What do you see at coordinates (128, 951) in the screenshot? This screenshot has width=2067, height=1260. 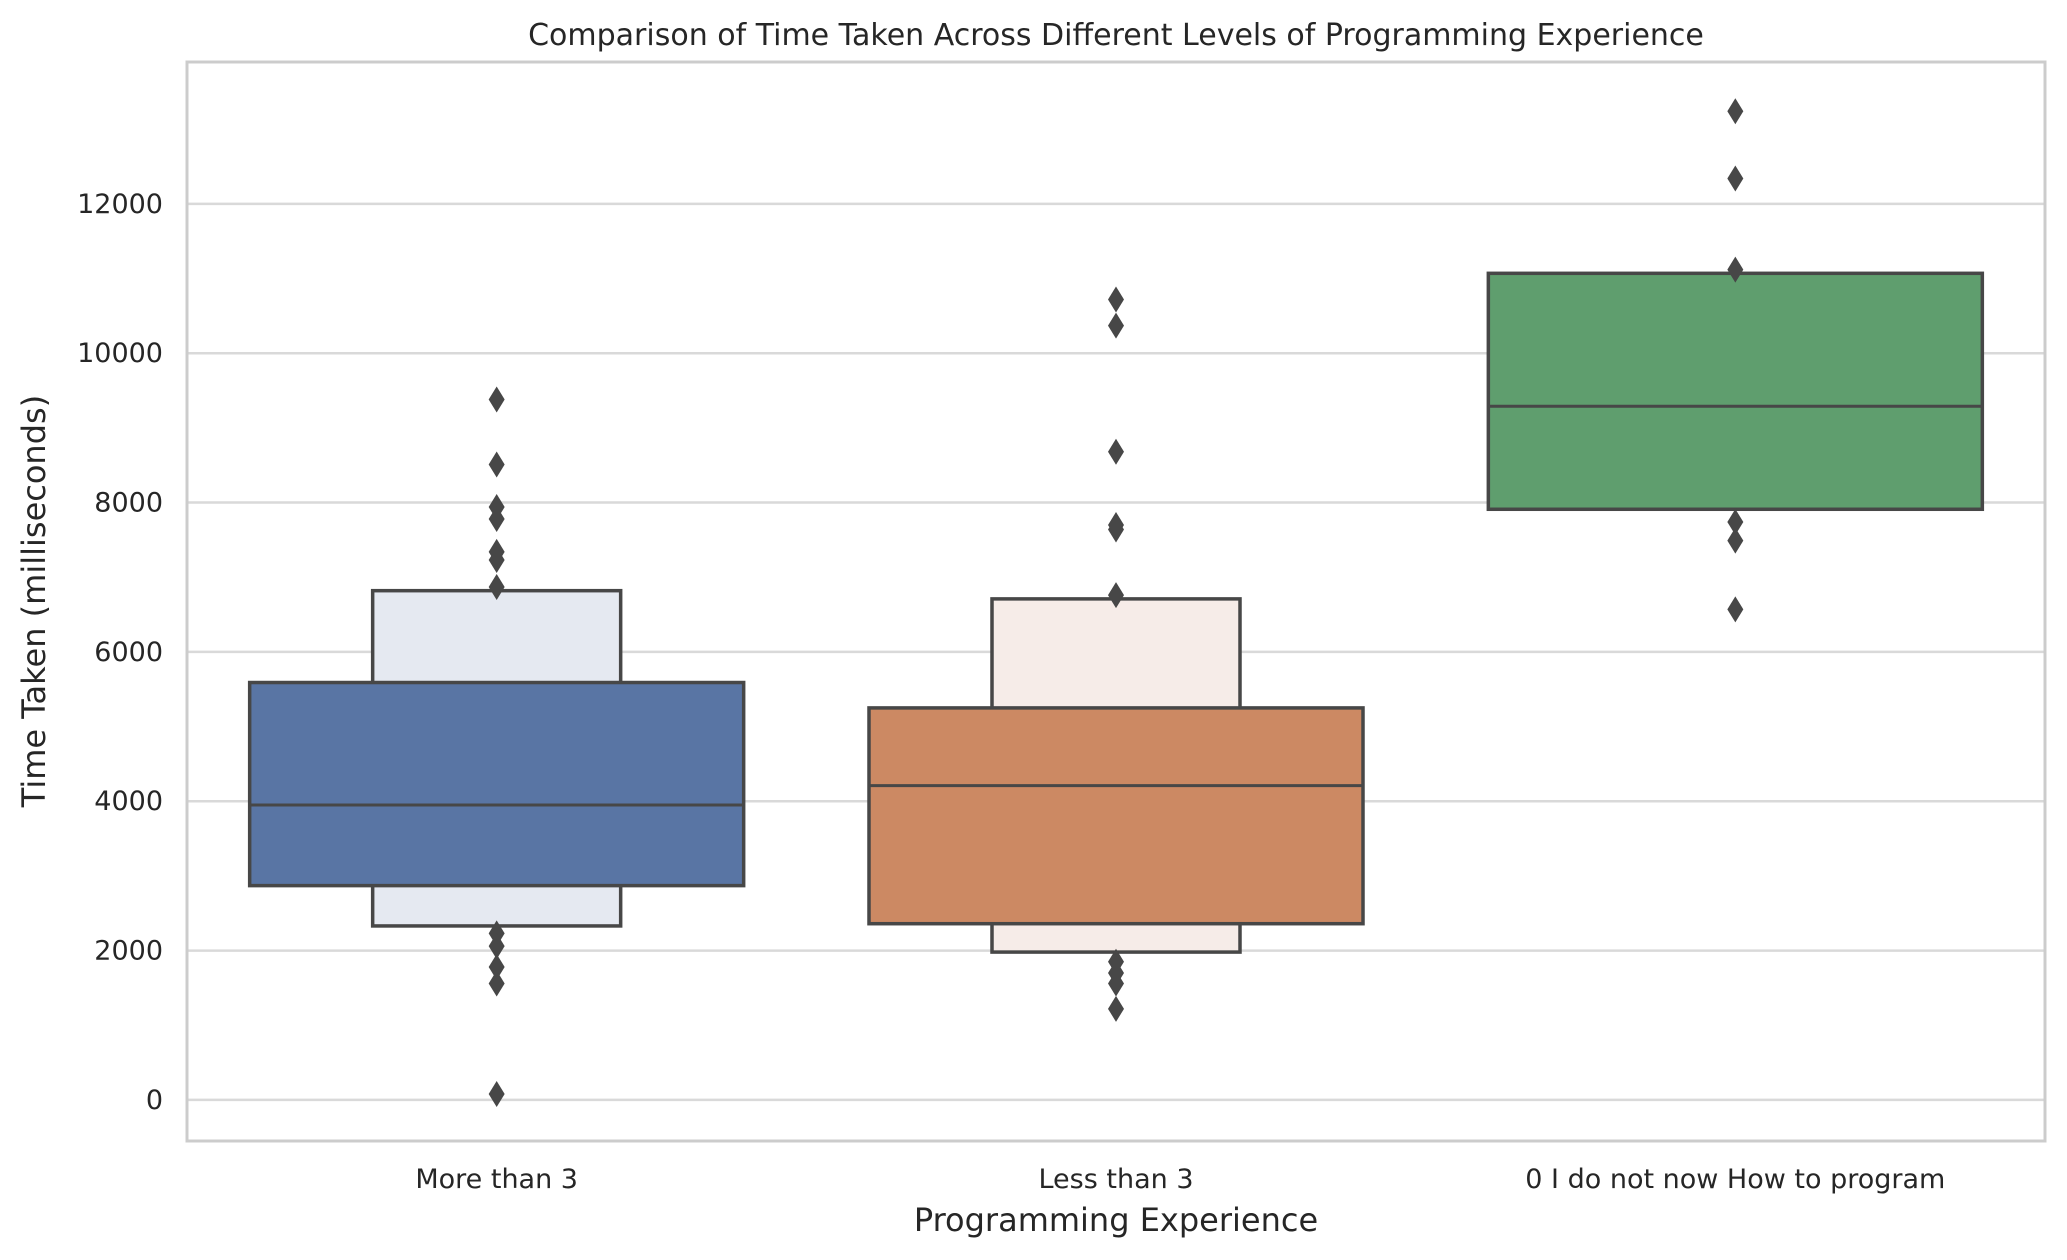 I see `y-tick-label: 2000` at bounding box center [128, 951].